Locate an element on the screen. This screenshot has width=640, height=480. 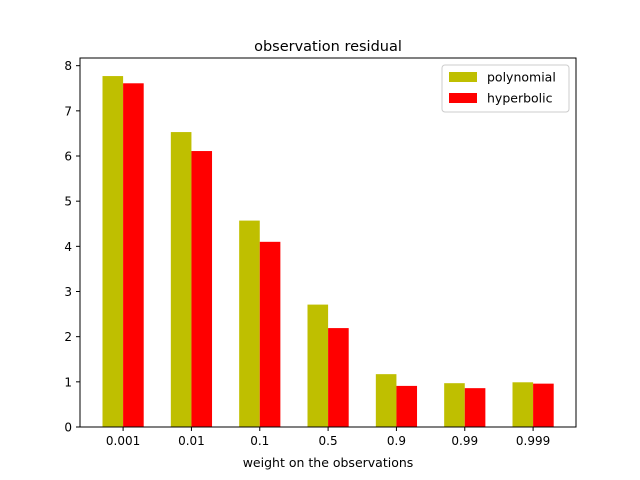
bar-hyperbolic-0.01 is located at coordinates (202, 289).